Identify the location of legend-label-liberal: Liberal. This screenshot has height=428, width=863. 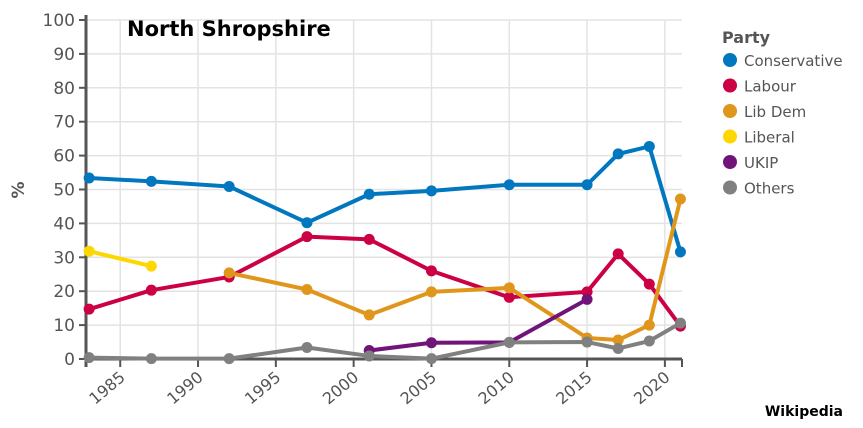
(769, 138).